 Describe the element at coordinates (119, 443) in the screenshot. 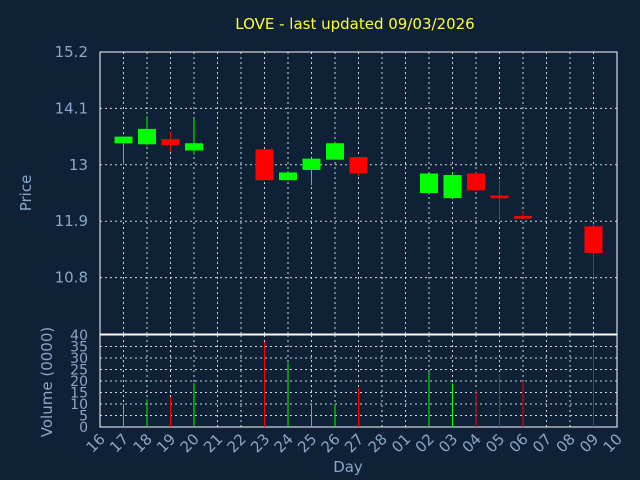

I see `x-tick-label: 17` at that location.